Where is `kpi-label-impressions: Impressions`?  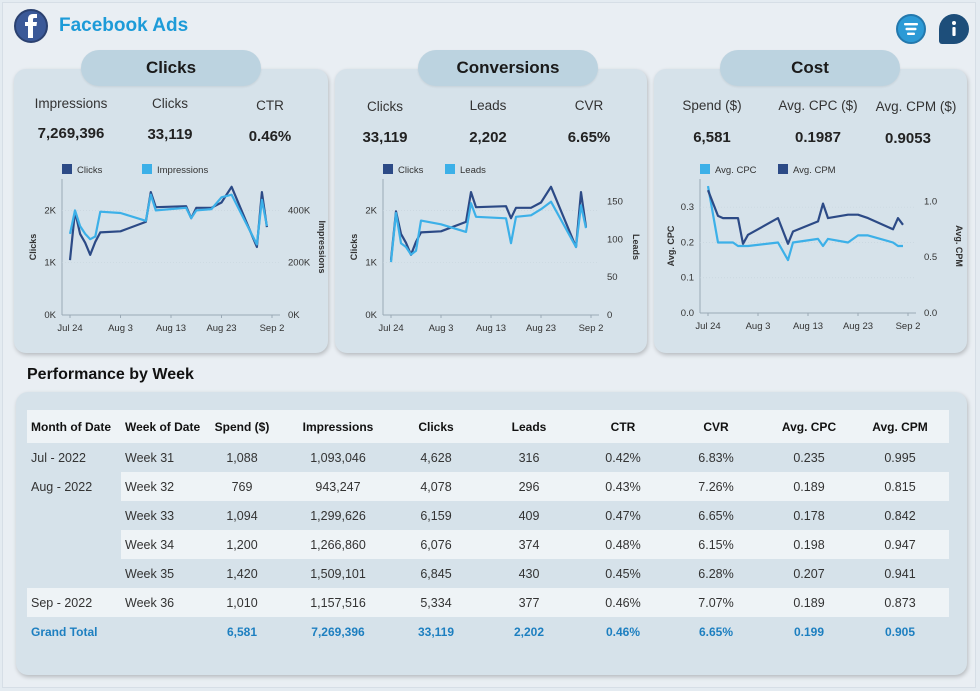
kpi-label-impressions: Impressions is located at coordinates (71, 103).